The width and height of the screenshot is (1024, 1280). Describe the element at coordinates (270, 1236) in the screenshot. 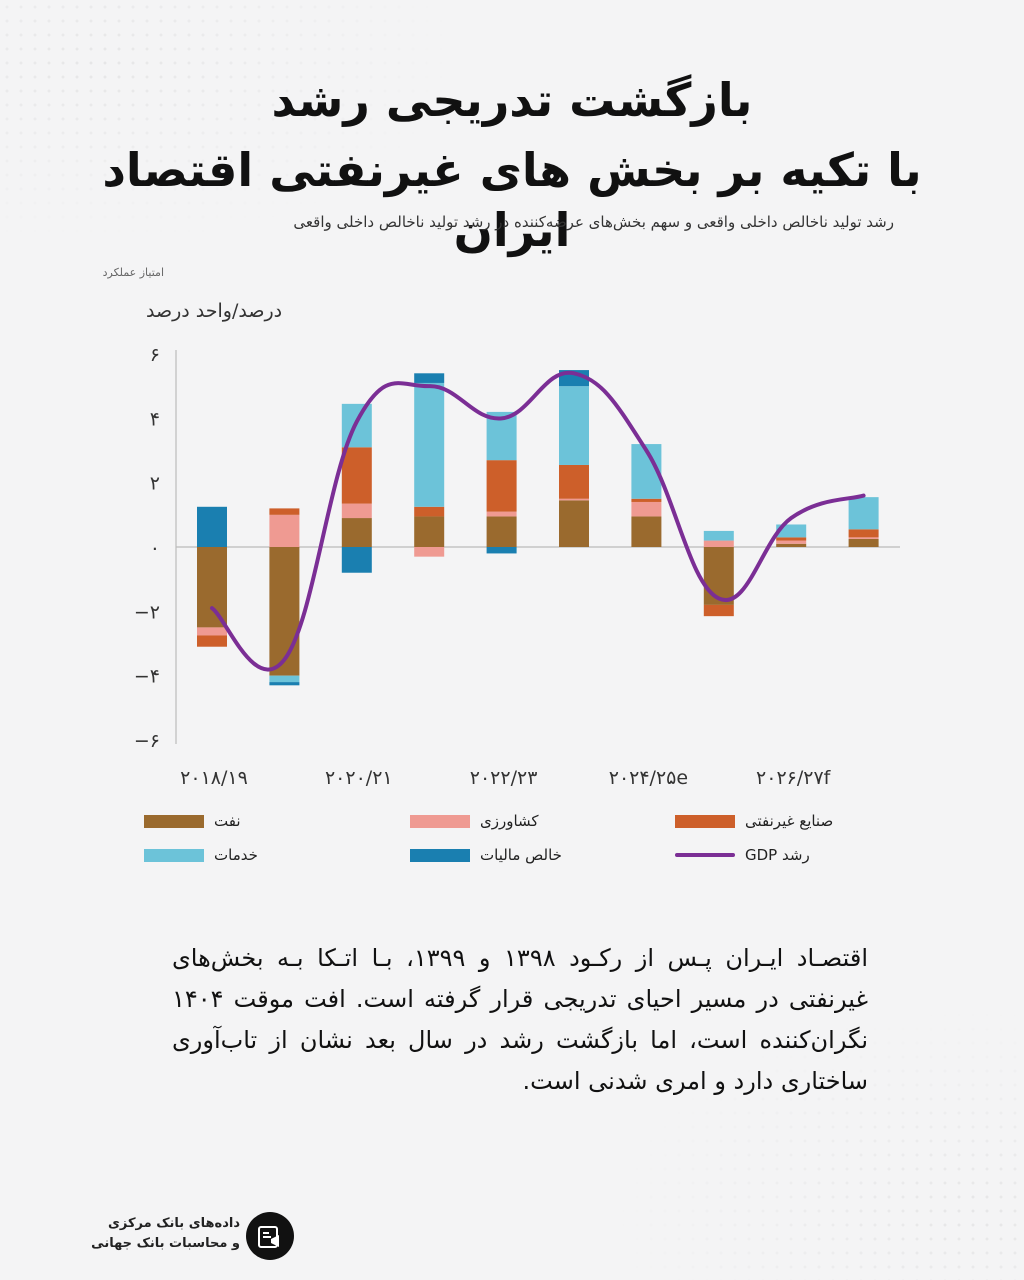

I see `megaphone-icon` at that location.